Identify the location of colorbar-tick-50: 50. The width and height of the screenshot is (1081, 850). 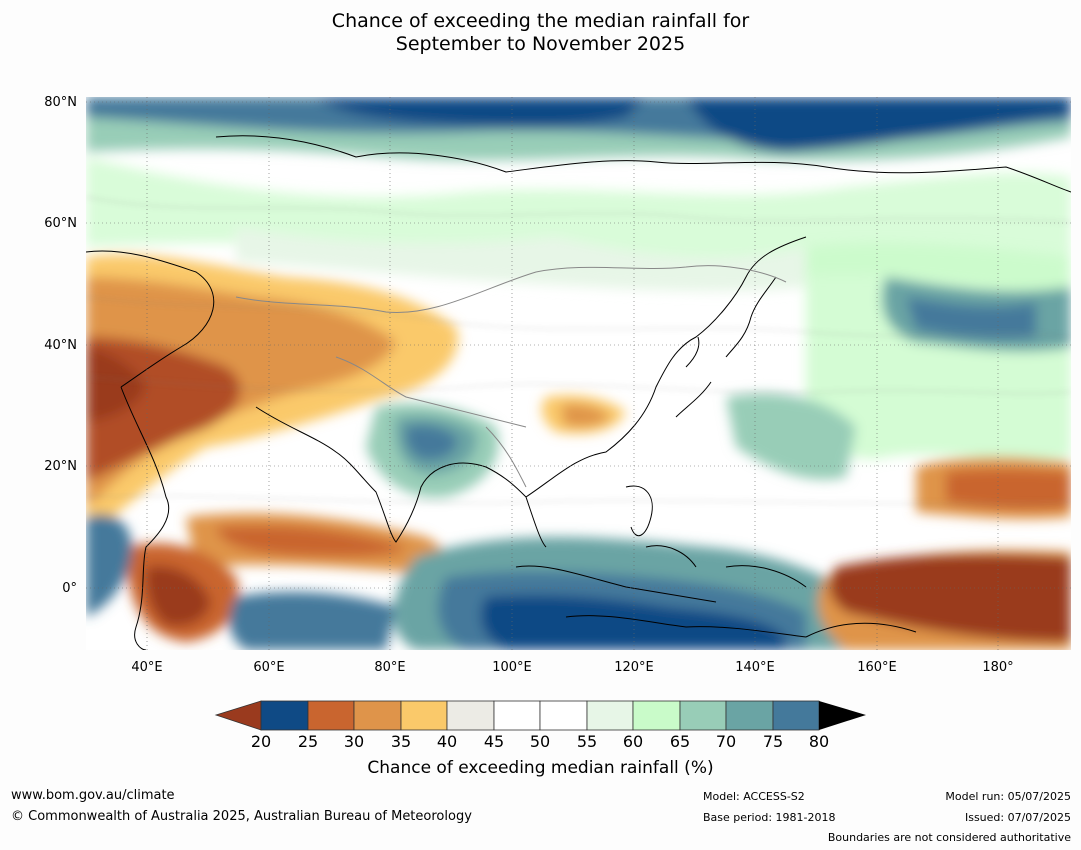
(540, 741).